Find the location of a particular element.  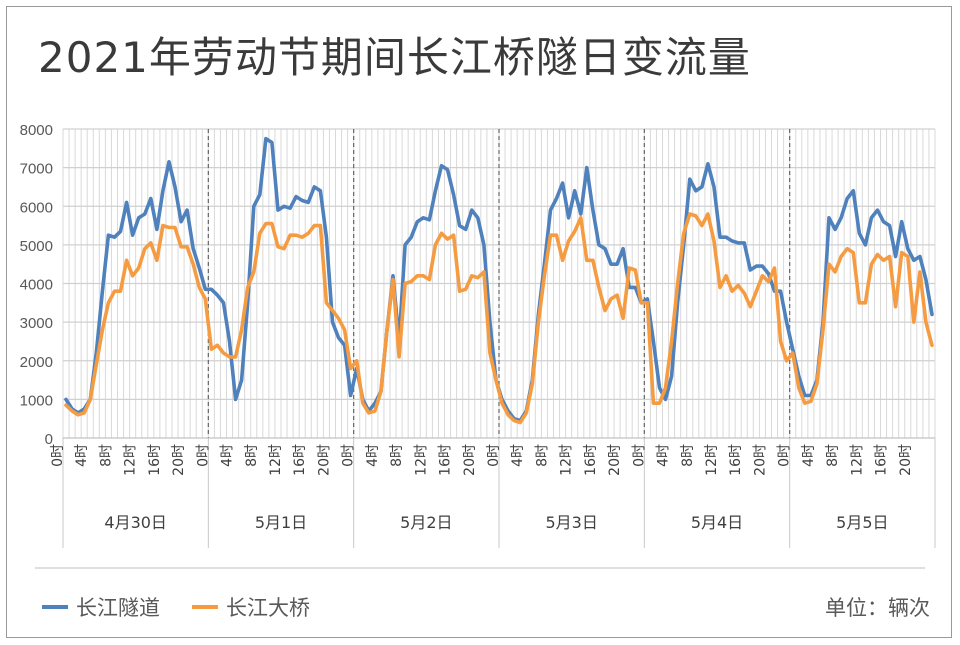

day-group-label: 5月2日 is located at coordinates (426, 522).